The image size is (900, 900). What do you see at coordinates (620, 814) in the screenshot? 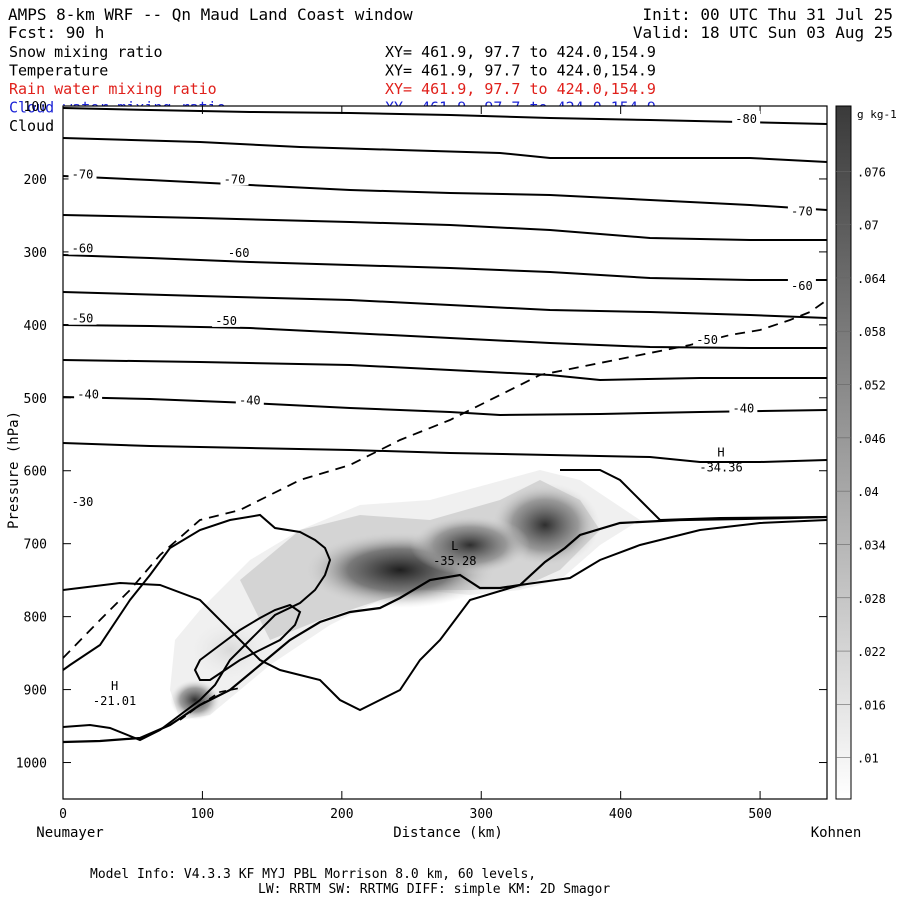
I see `x-tick-label: 400` at bounding box center [620, 814].